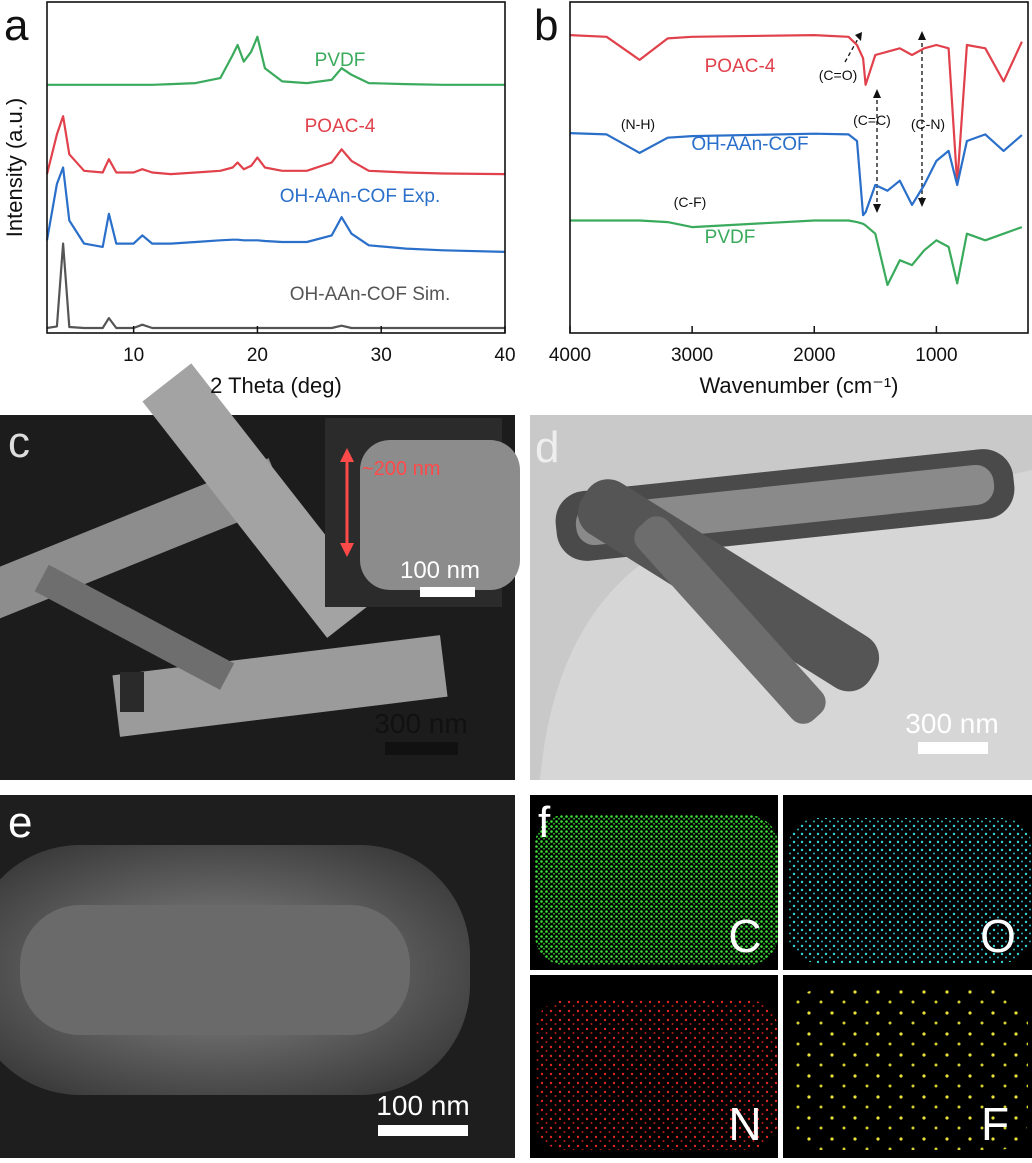  I want to click on series-label: OH-AAn-COF, so click(749, 144).